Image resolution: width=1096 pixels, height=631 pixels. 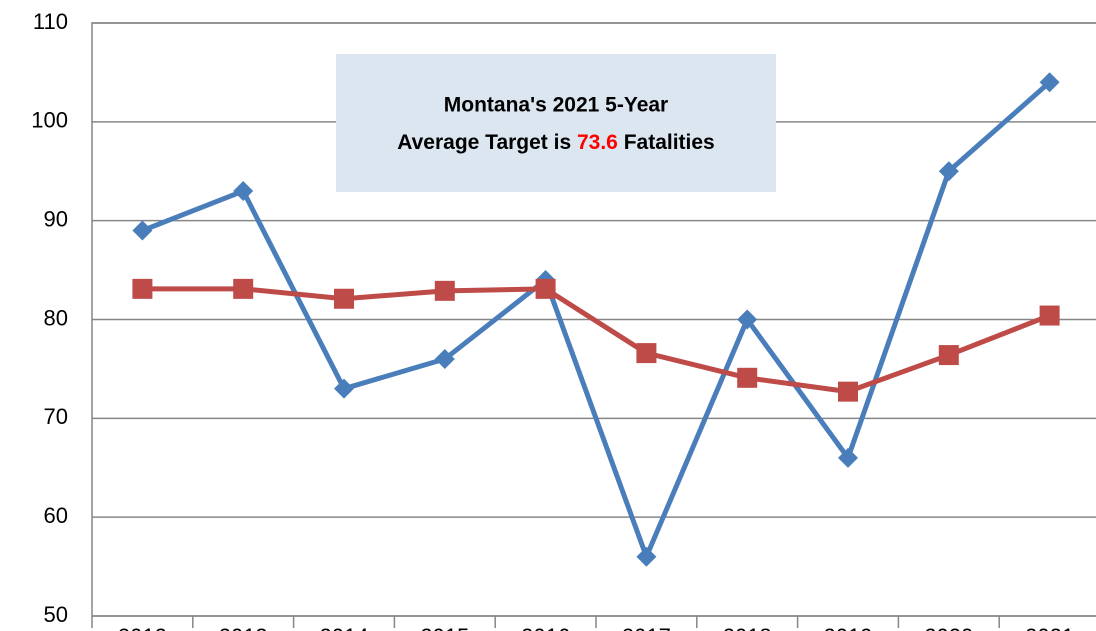 What do you see at coordinates (747, 627) in the screenshot?
I see `x-tick-label: 2018` at bounding box center [747, 627].